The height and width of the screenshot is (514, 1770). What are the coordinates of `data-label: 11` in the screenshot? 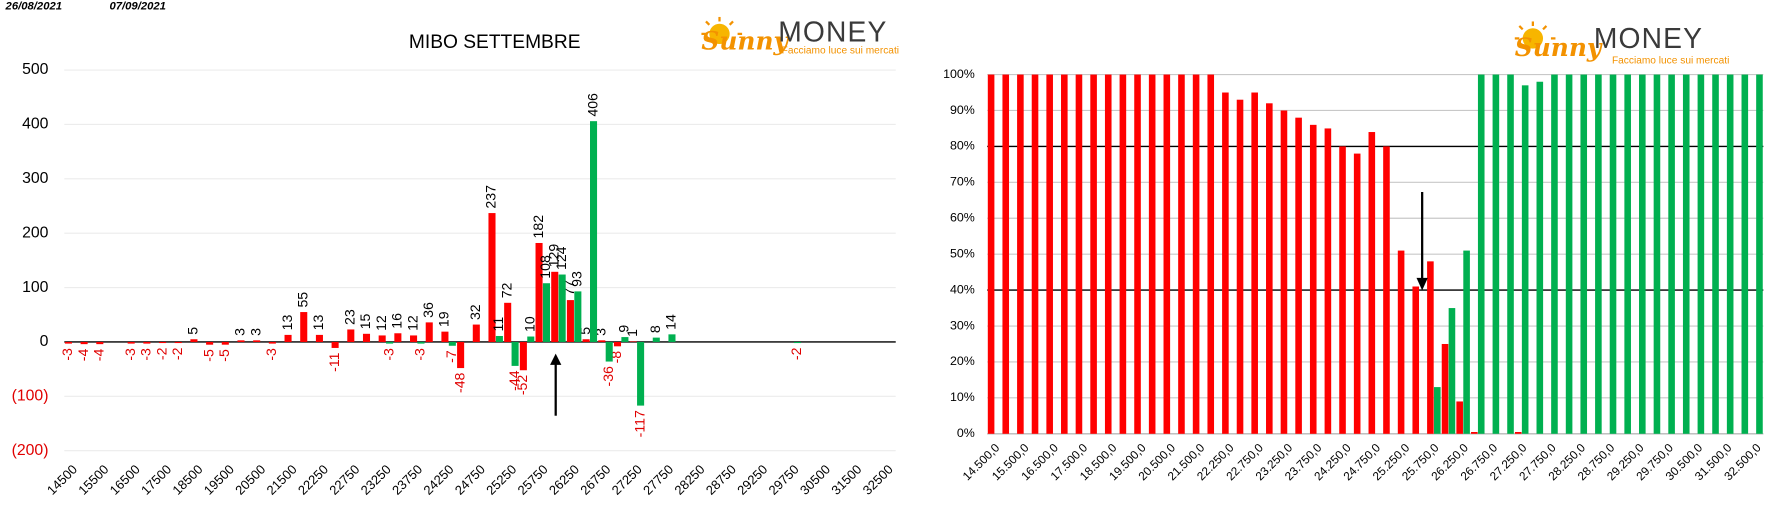 It's located at (498, 324).